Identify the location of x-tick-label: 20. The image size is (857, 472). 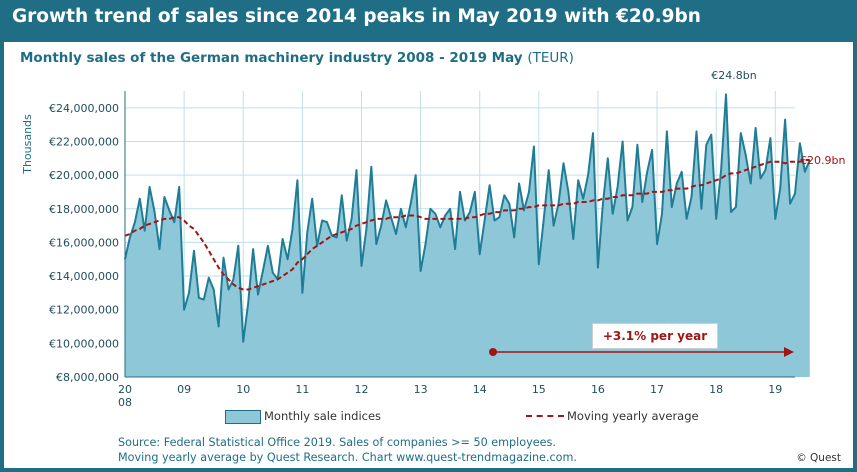
(125, 389).